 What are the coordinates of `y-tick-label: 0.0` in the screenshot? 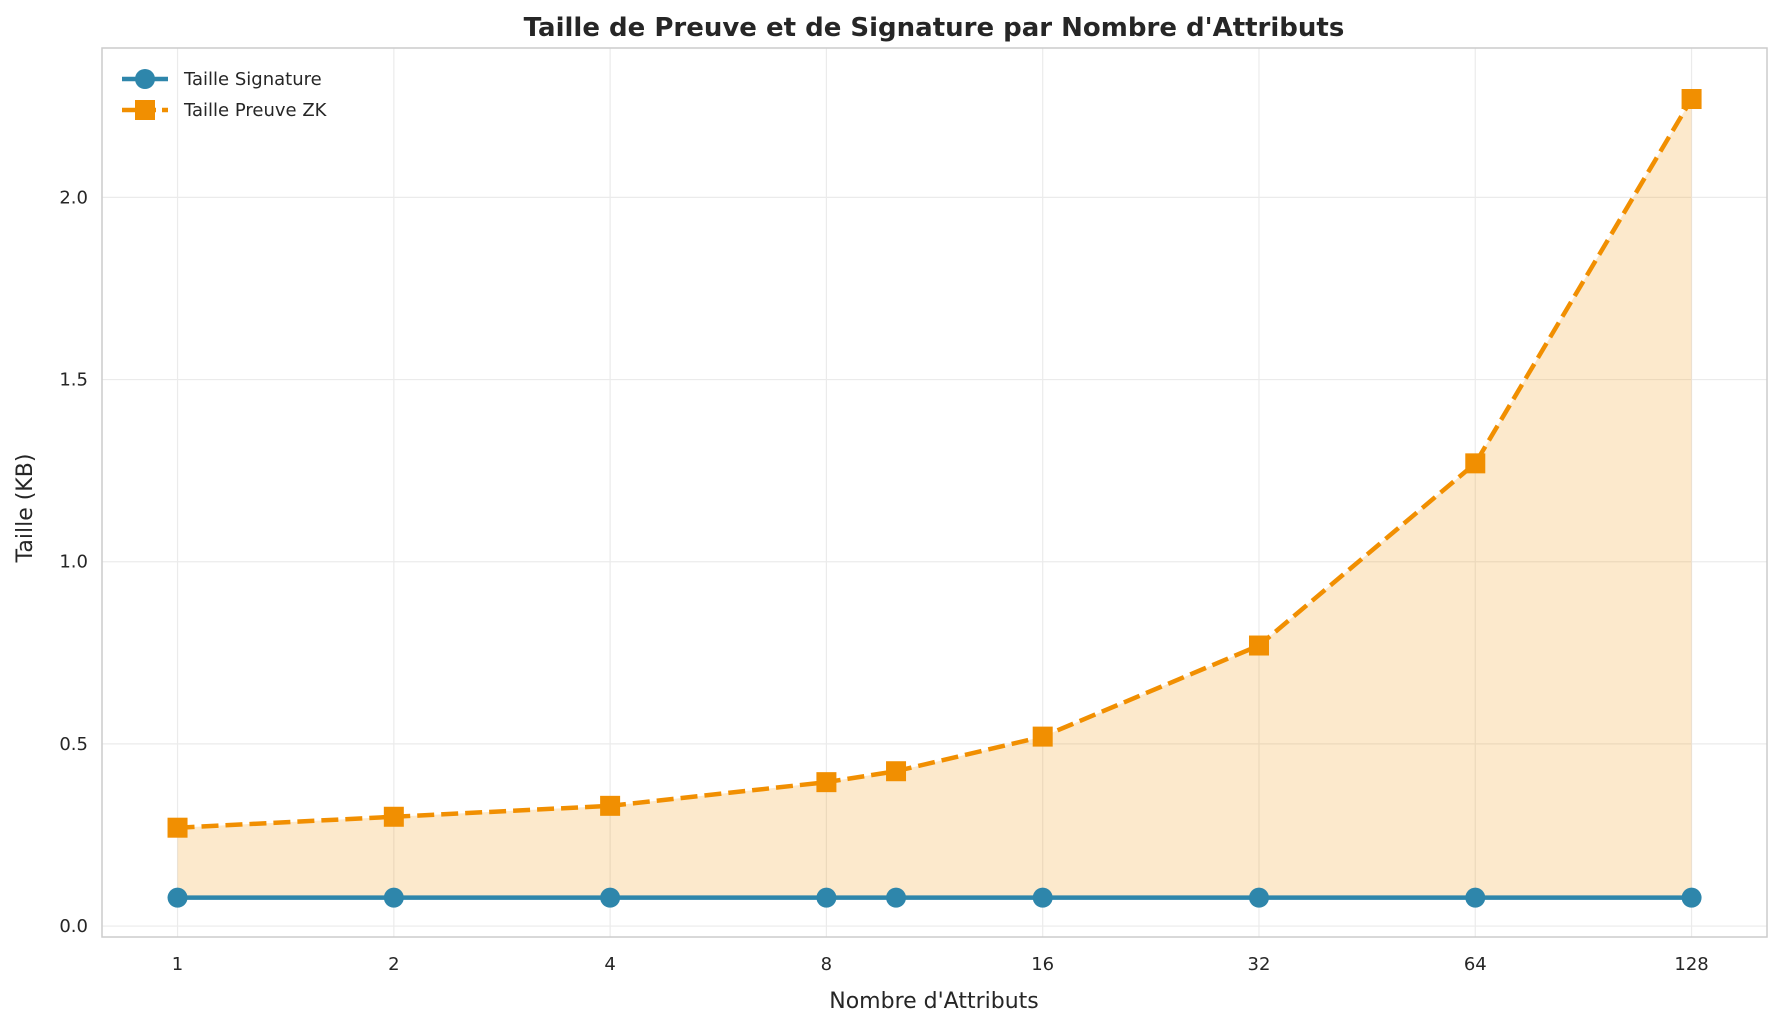 It's located at (73, 926).